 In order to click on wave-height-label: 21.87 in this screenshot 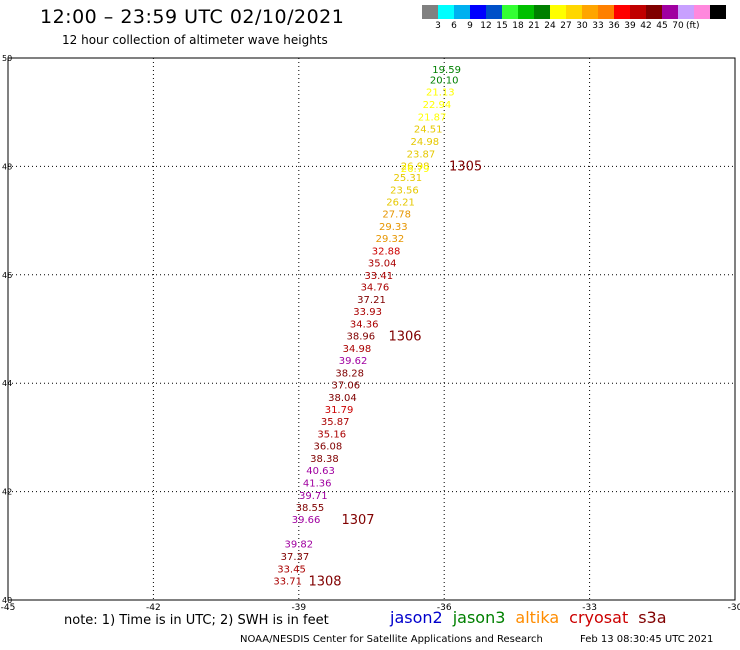, I will do `click(432, 118)`.